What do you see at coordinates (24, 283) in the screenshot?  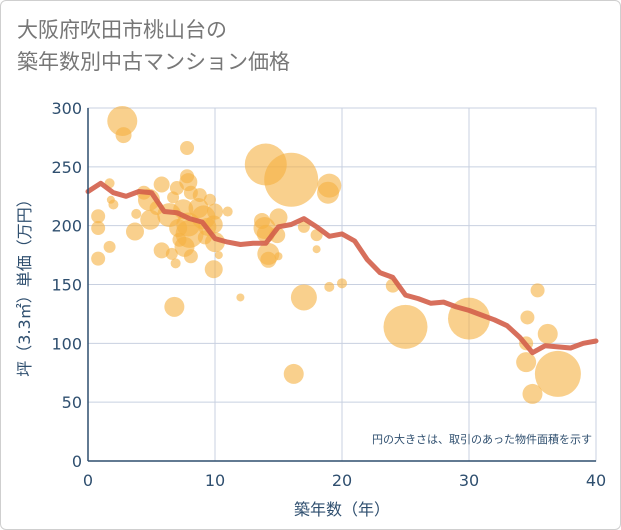 I see `y-axis-label: 坪（3.3㎡）単価（万円）` at bounding box center [24, 283].